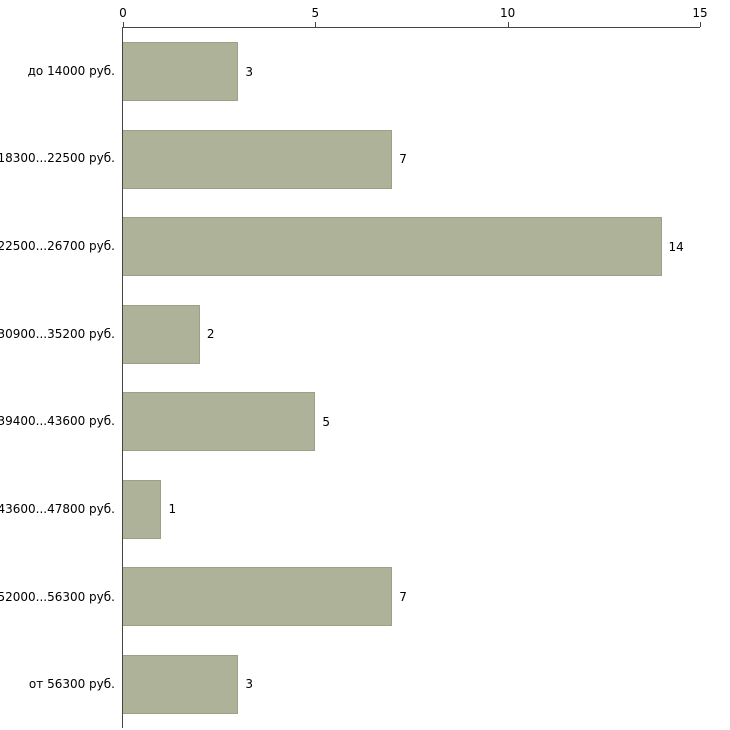 The height and width of the screenshot is (730, 730). I want to click on category-label: 18300...22500 руб., so click(57, 158).